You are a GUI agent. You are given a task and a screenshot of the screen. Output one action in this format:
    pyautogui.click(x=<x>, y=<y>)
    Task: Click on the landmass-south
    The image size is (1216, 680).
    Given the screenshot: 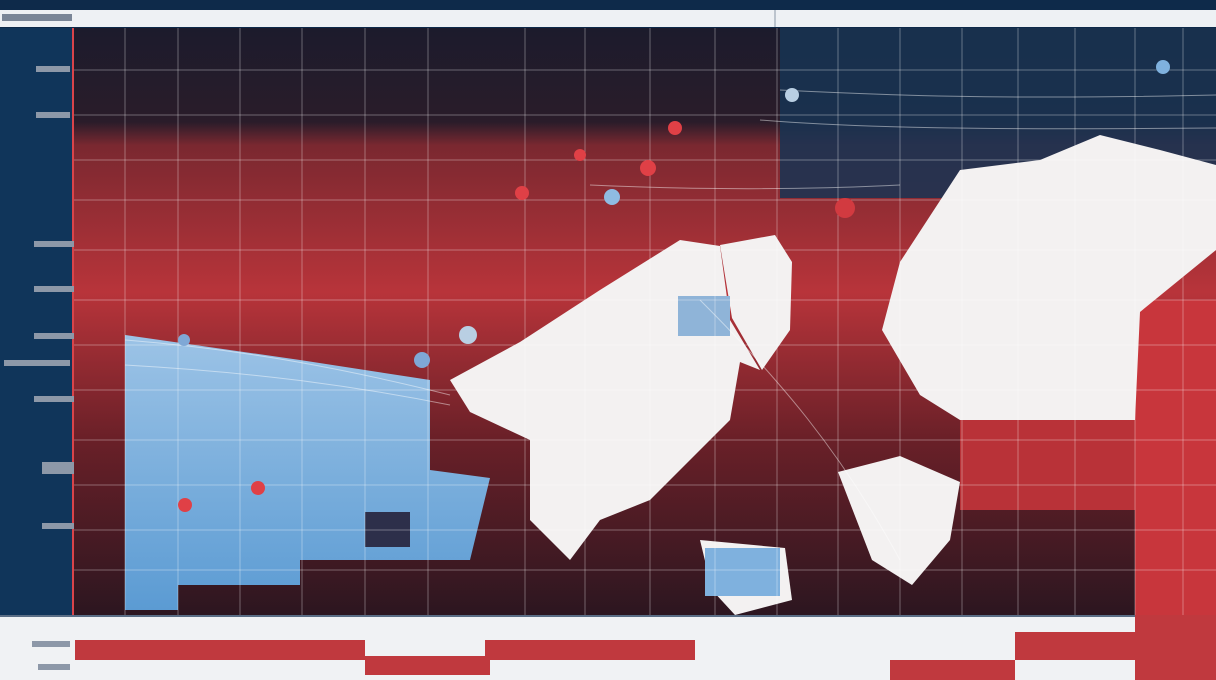 What is the action you would take?
    pyautogui.click(x=899, y=520)
    